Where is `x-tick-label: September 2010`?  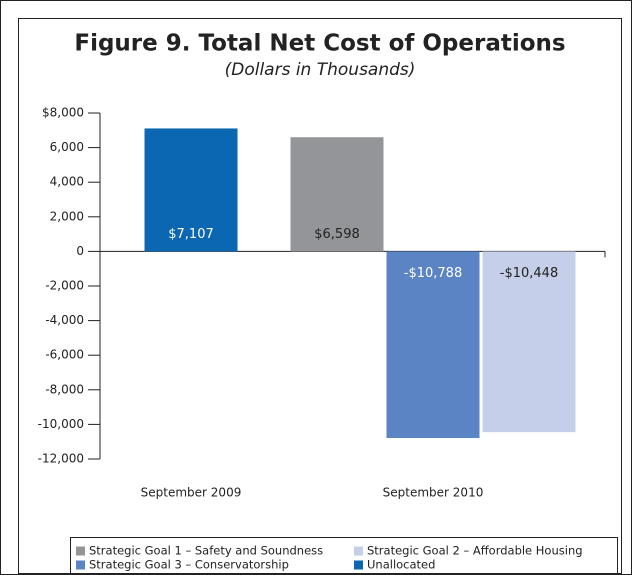
x-tick-label: September 2010 is located at coordinates (433, 493).